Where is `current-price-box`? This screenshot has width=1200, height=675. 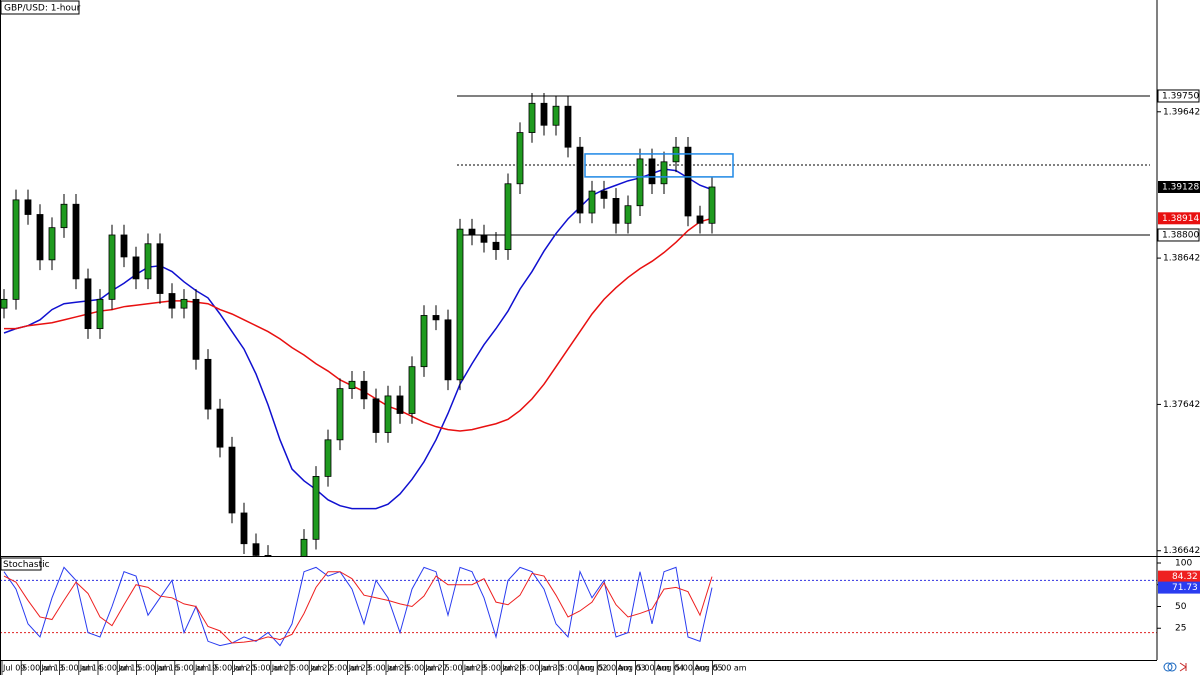
current-price-box is located at coordinates (1179, 186).